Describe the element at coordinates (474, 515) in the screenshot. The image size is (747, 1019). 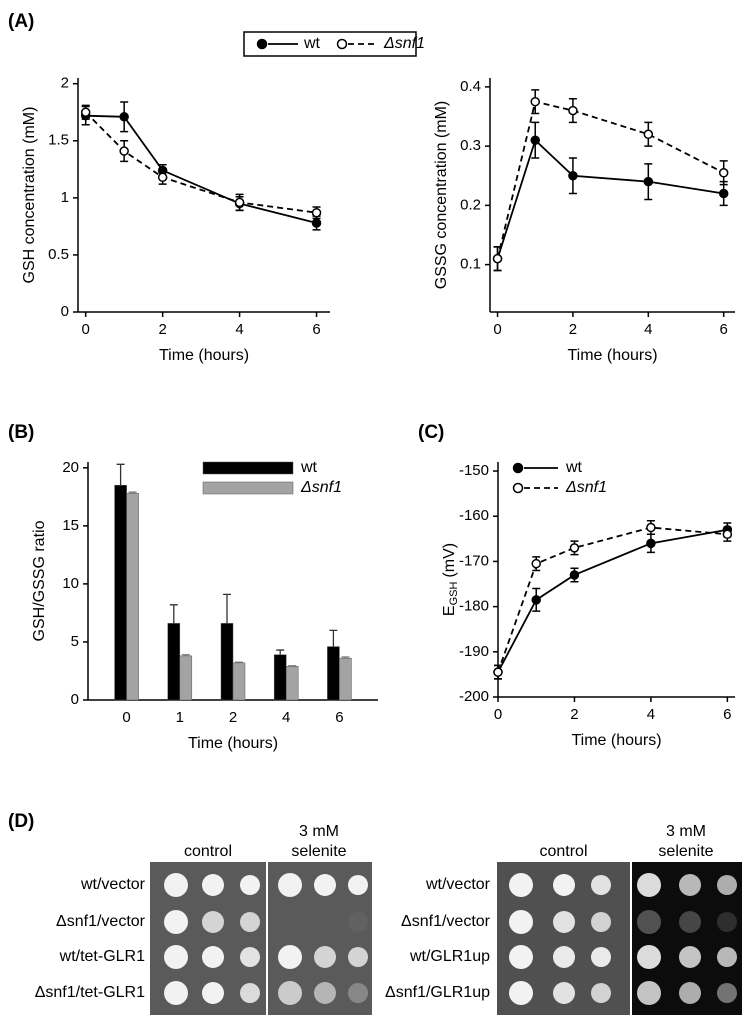
I see `y-tick-label: -160` at that location.